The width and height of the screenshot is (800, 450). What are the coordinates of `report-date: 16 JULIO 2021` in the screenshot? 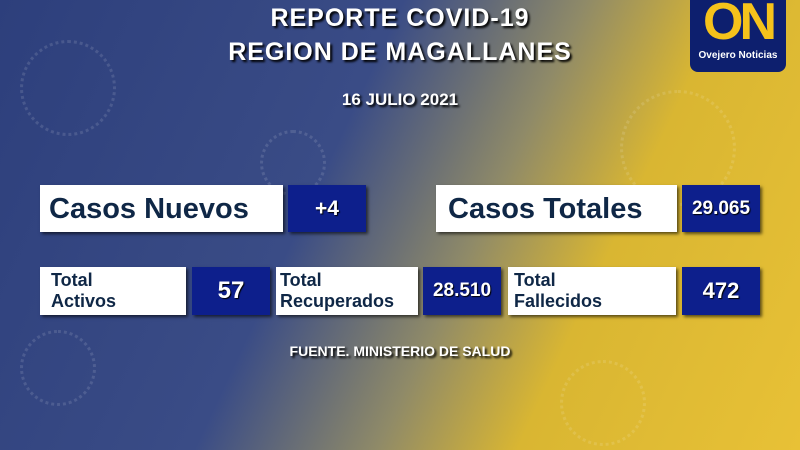 It's located at (400, 99).